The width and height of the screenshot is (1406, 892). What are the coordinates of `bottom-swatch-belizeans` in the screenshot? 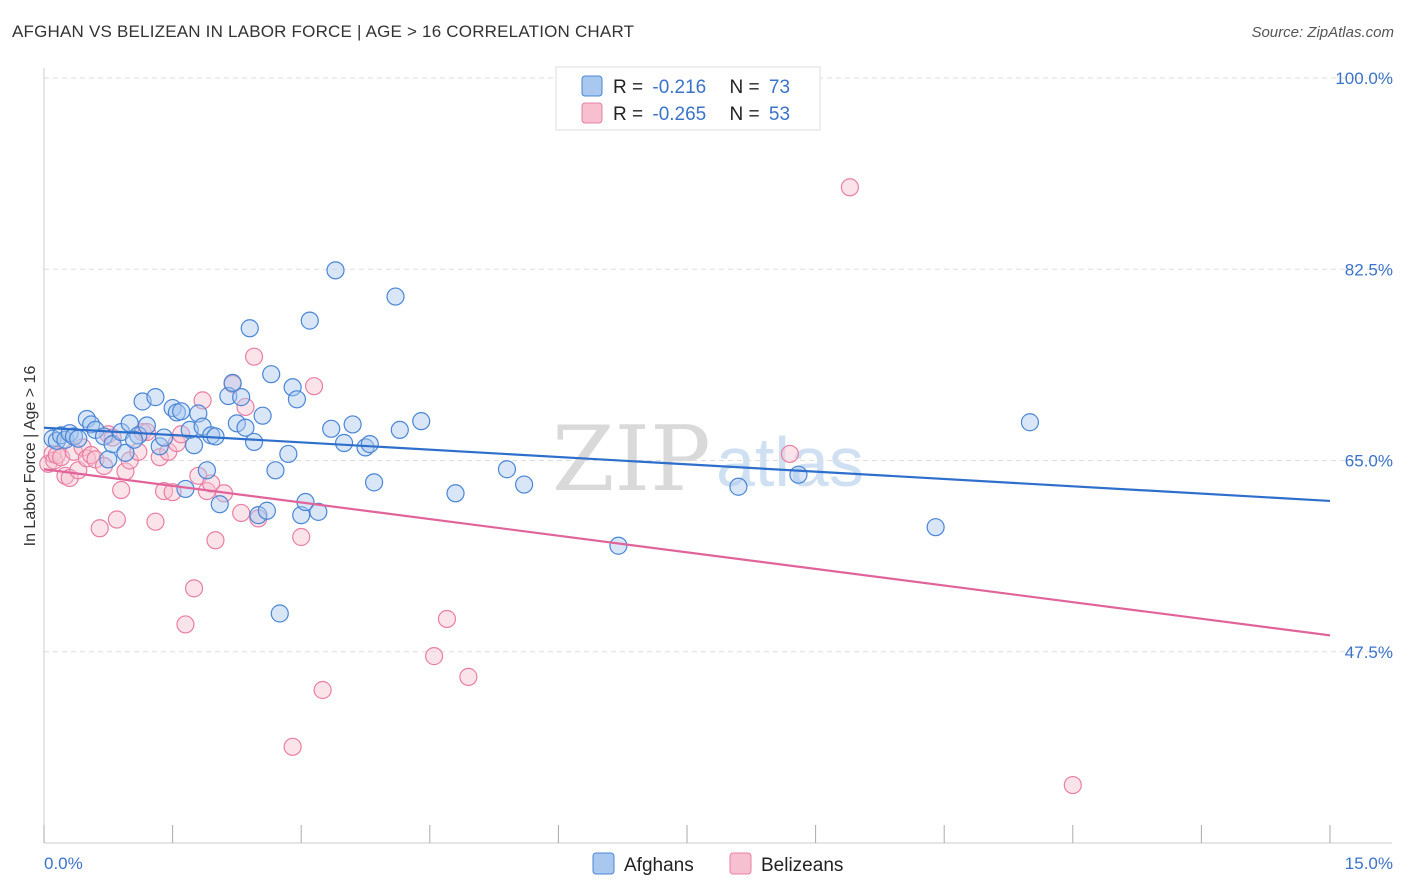 It's located at (740, 863).